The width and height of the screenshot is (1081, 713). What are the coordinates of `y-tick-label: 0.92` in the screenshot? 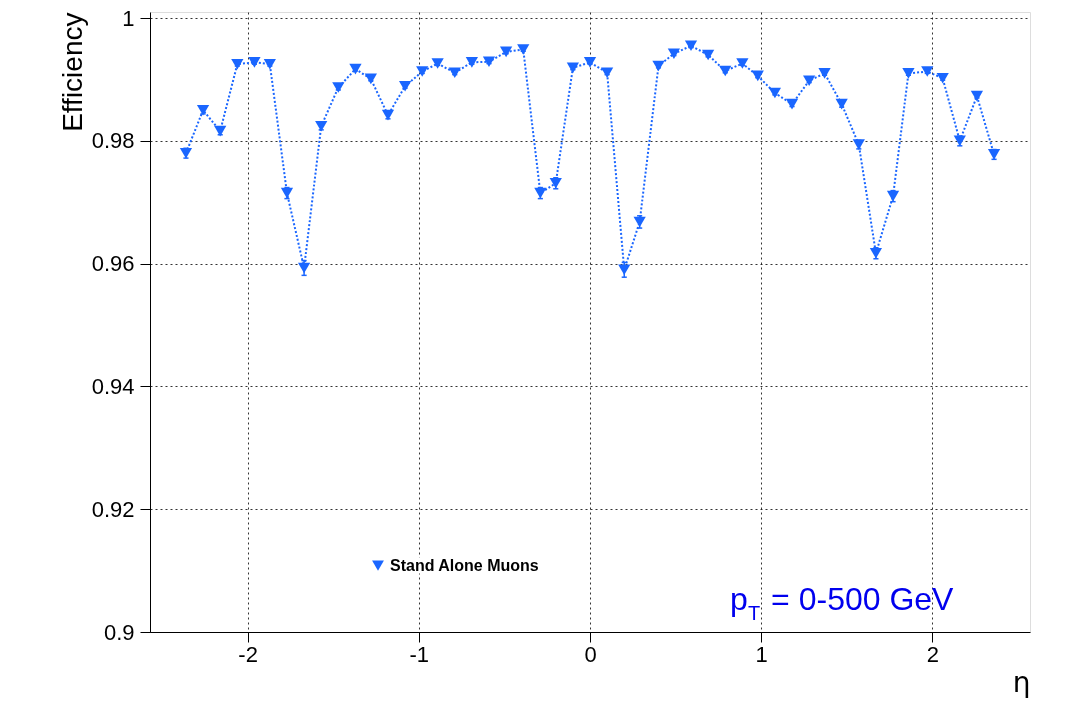 It's located at (113, 509).